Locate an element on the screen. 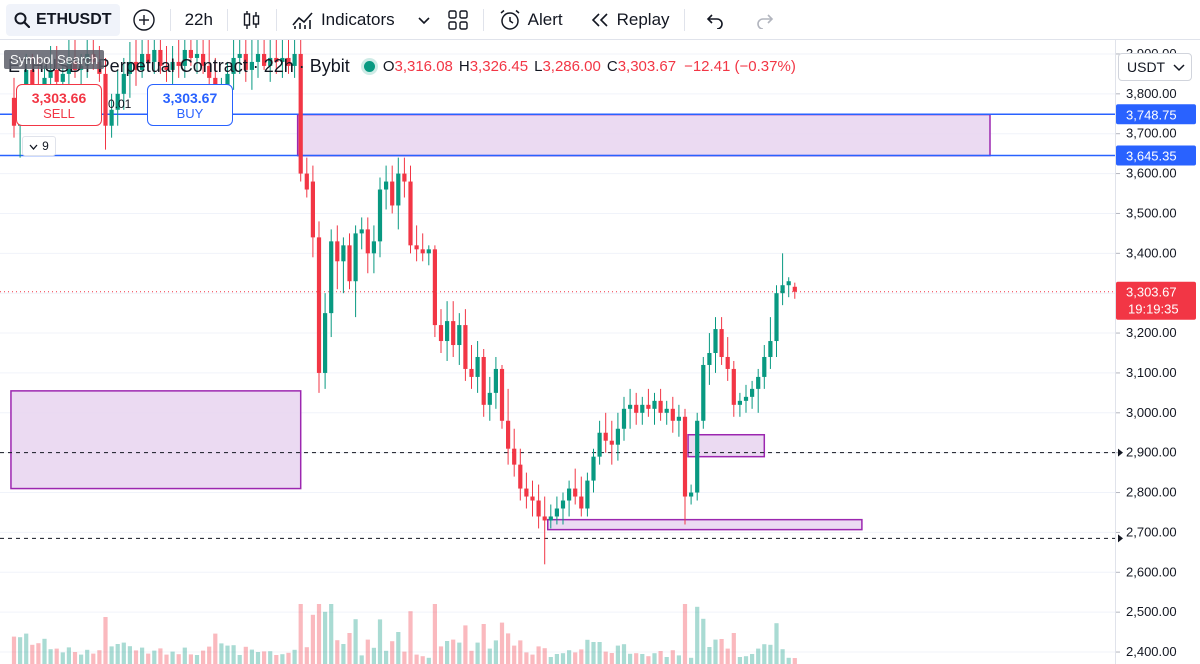 This screenshot has height=664, width=1200. legend-open: O3,316.08 is located at coordinates (418, 66).